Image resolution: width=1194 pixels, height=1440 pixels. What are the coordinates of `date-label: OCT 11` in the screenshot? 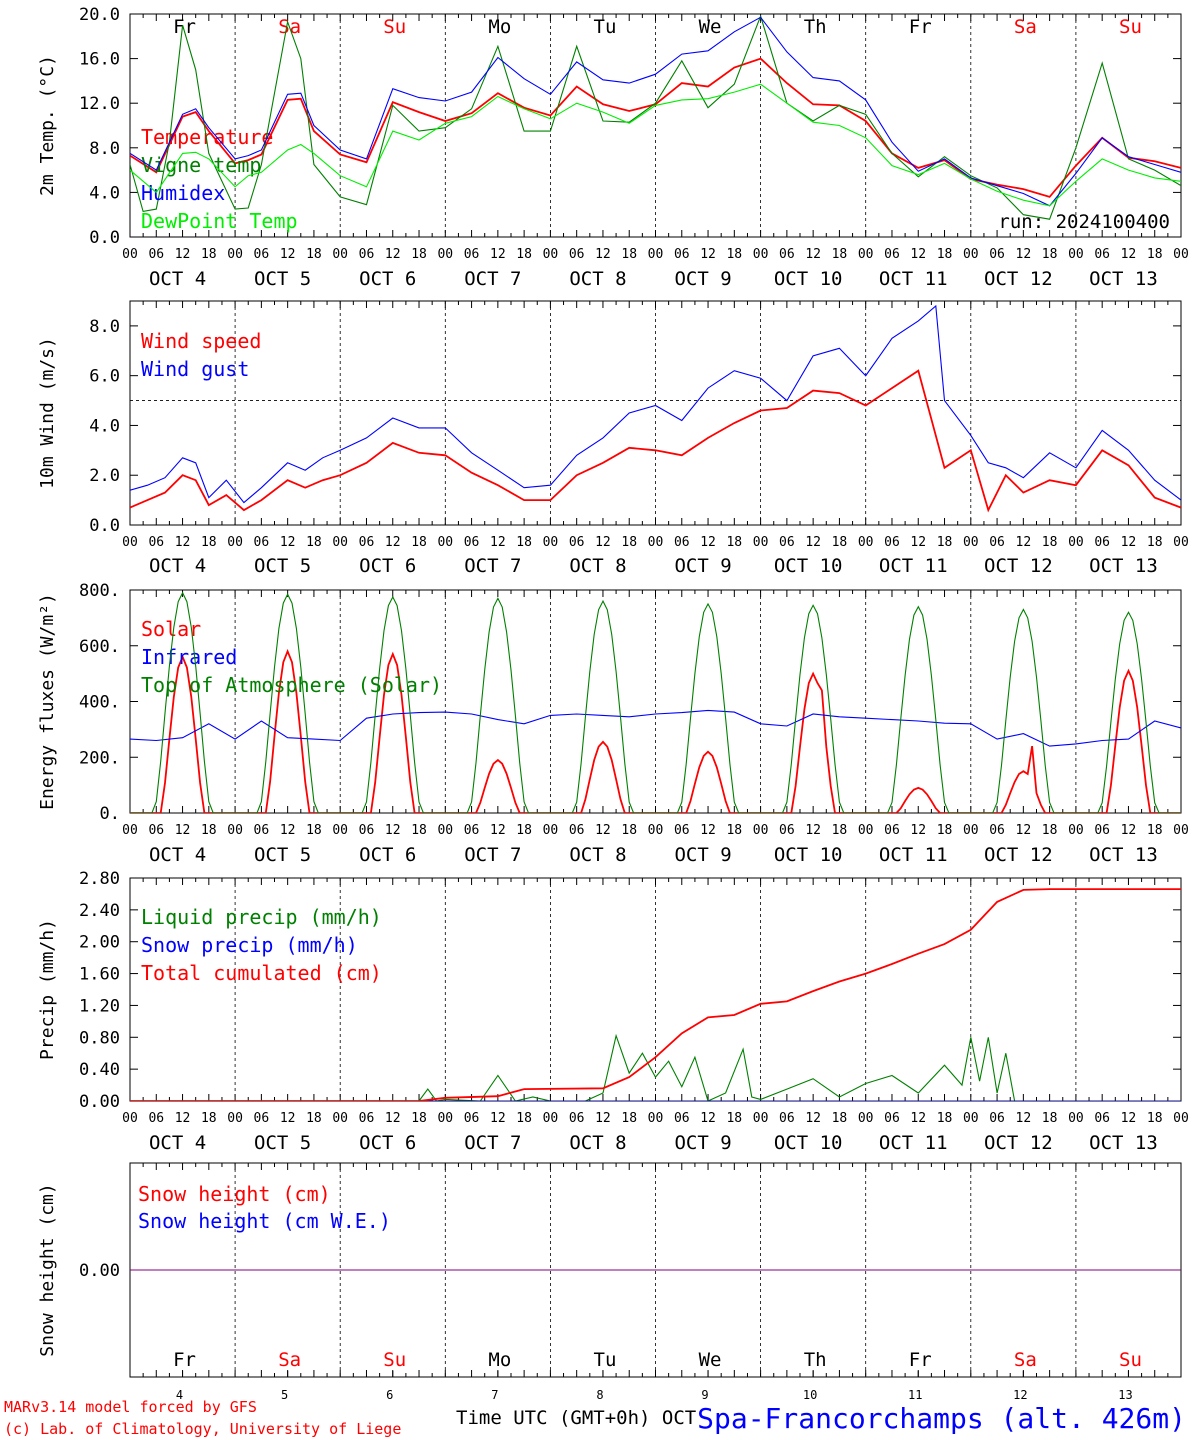 It's located at (913, 279).